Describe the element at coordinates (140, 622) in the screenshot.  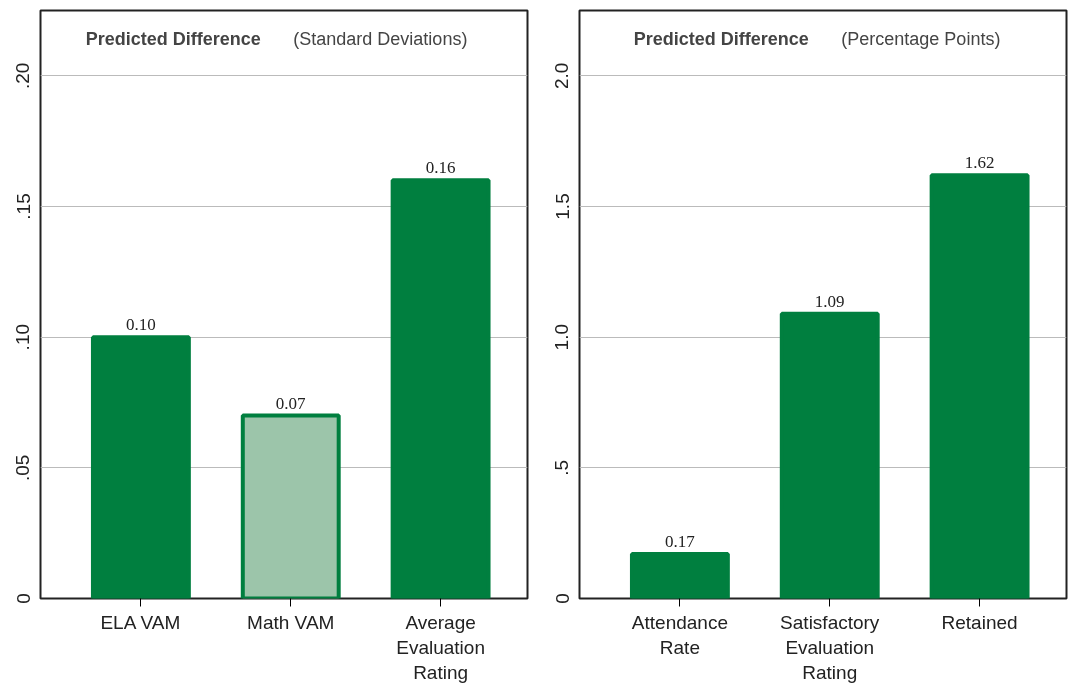
I see `x-tick-label: ELA VAM` at that location.